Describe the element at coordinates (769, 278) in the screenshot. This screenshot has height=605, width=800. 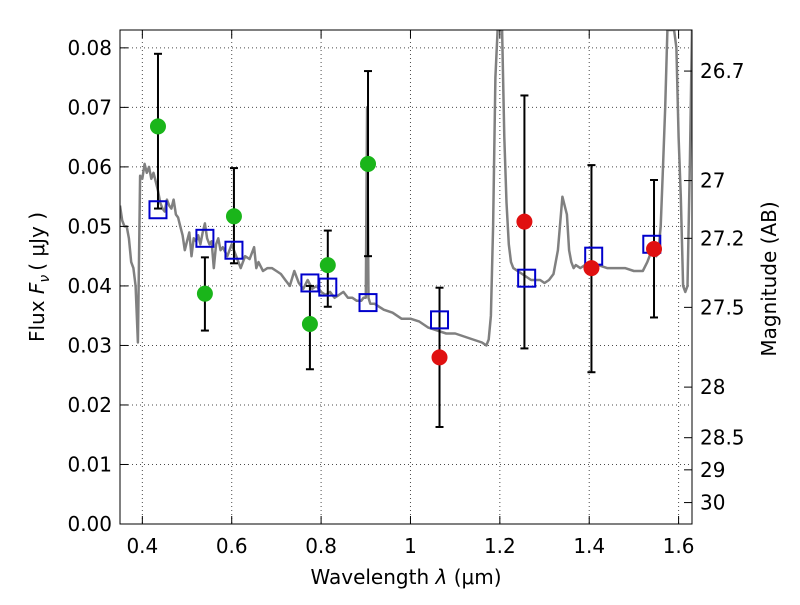
I see `magnitude-axis-label: Magnitude (AB)` at that location.